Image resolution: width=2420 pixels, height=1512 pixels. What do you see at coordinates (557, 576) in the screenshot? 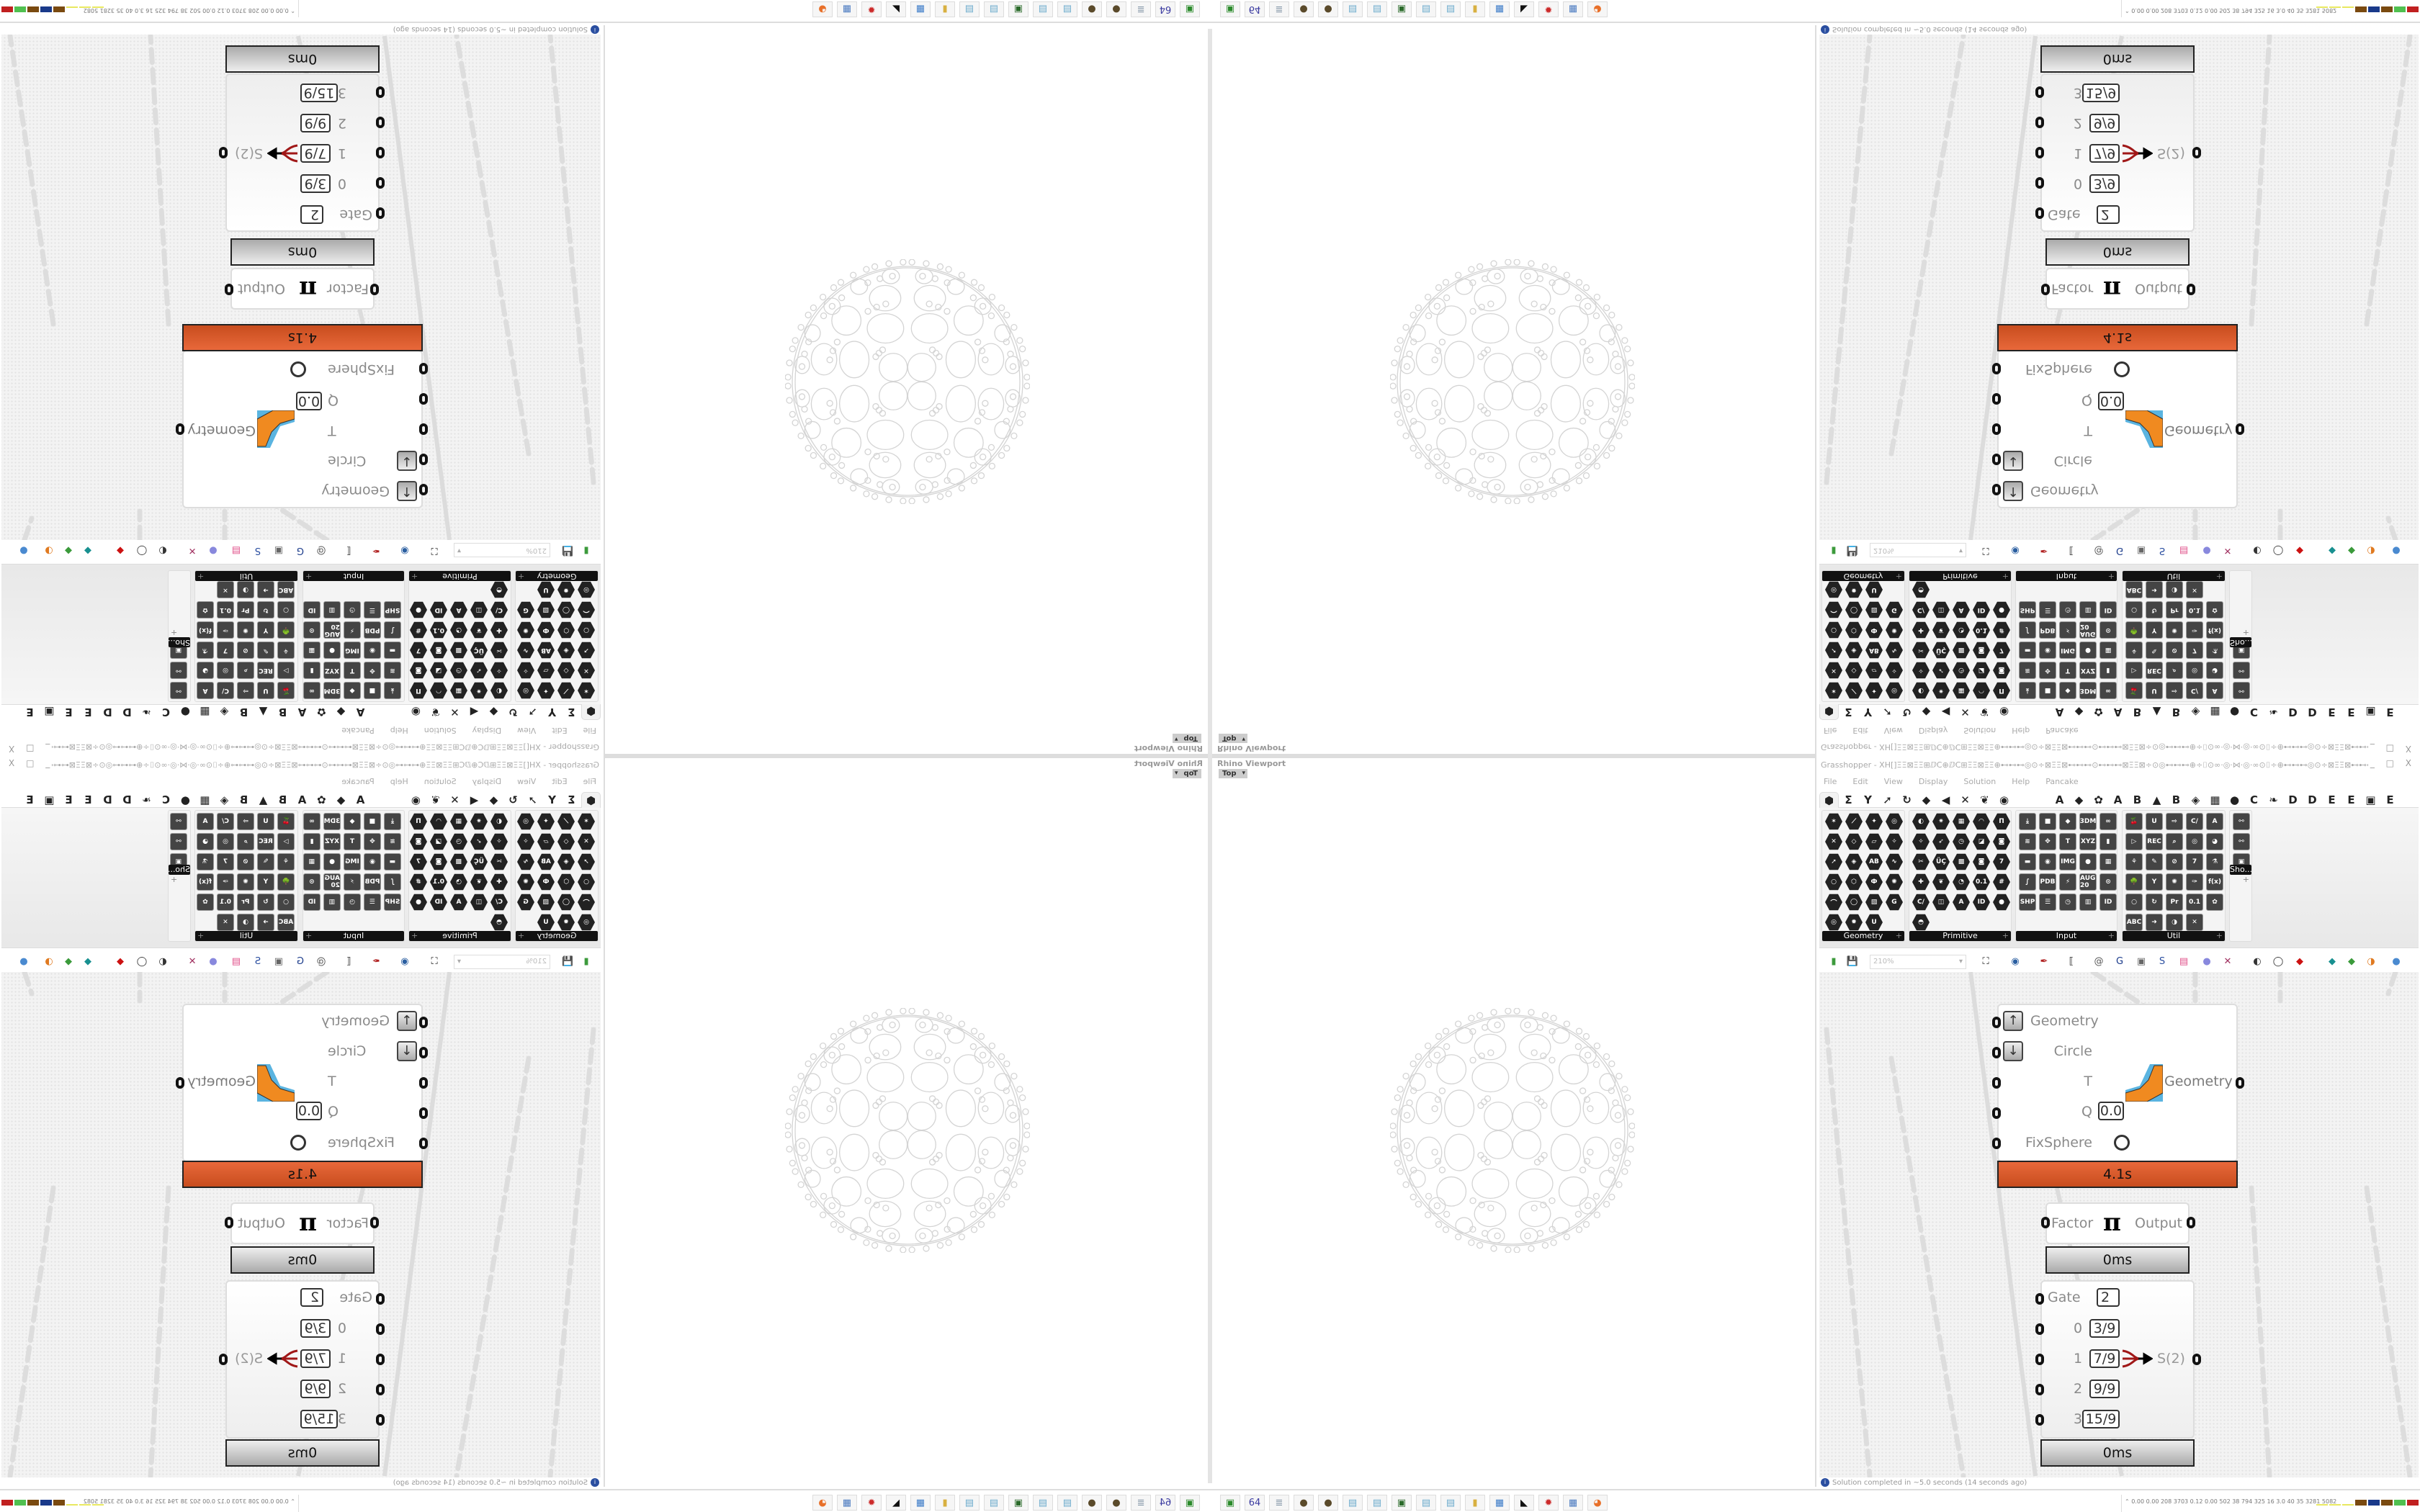
I see `palette-panel-label: Geometry` at bounding box center [557, 576].